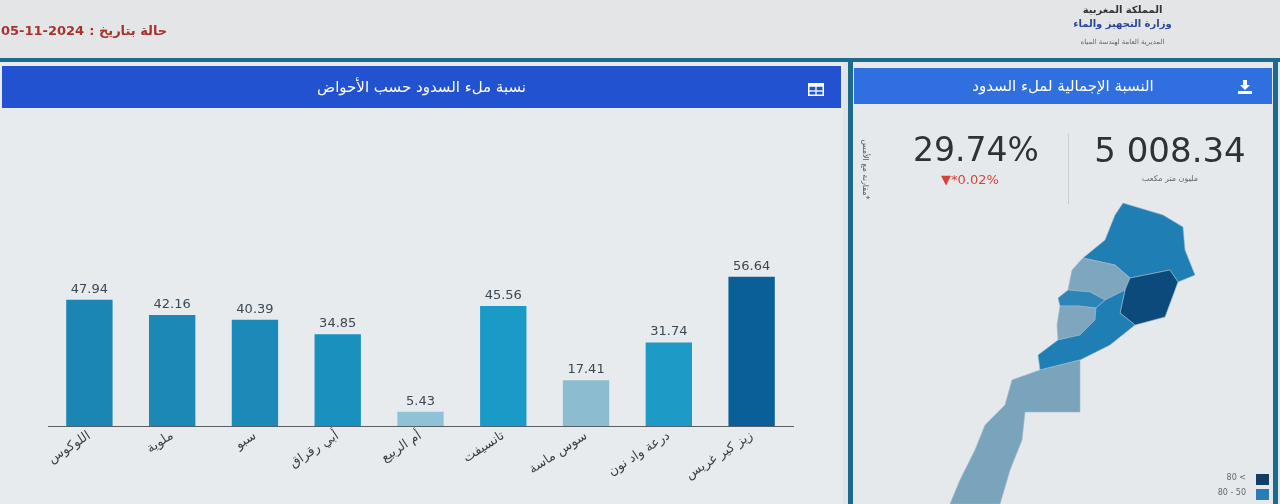  What do you see at coordinates (1231, 492) in the screenshot?
I see `text: 80 - 50` at bounding box center [1231, 492].